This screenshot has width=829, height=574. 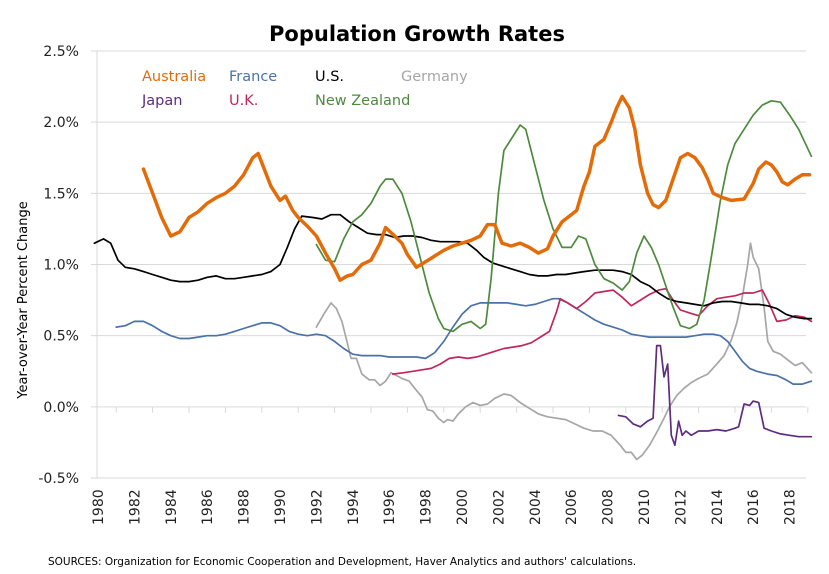 What do you see at coordinates (681, 507) in the screenshot?
I see `x-tick-label: 2012` at bounding box center [681, 507].